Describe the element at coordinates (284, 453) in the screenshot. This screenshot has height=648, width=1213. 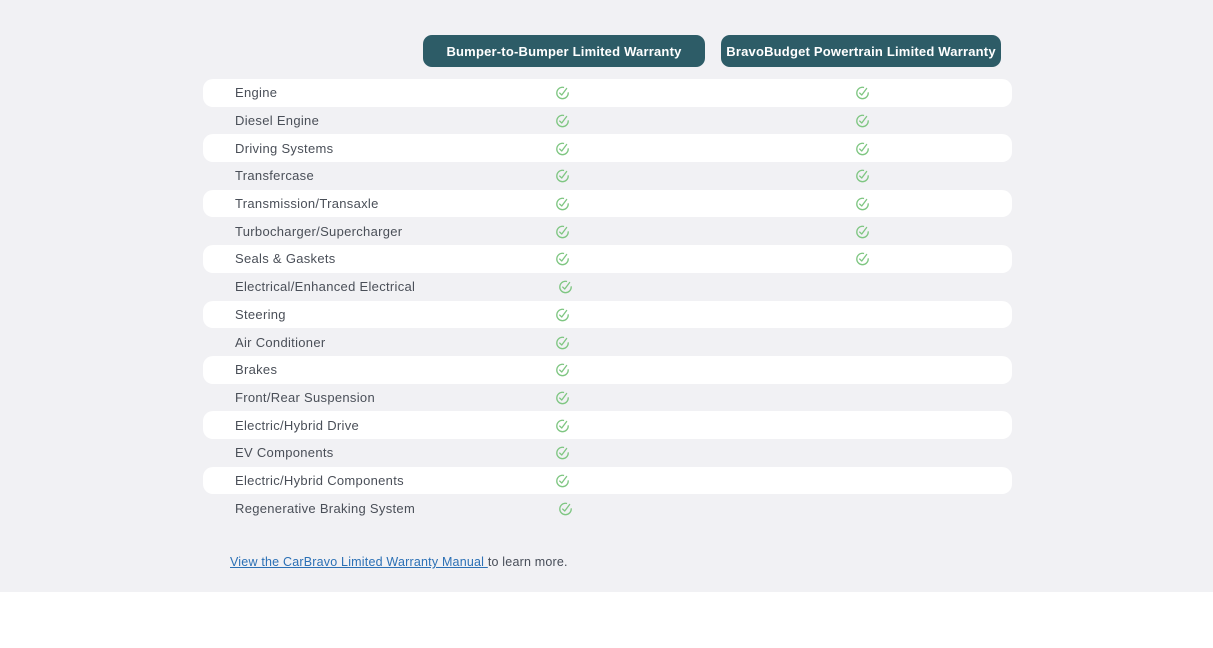
I see `row-label: EV Components` at that location.